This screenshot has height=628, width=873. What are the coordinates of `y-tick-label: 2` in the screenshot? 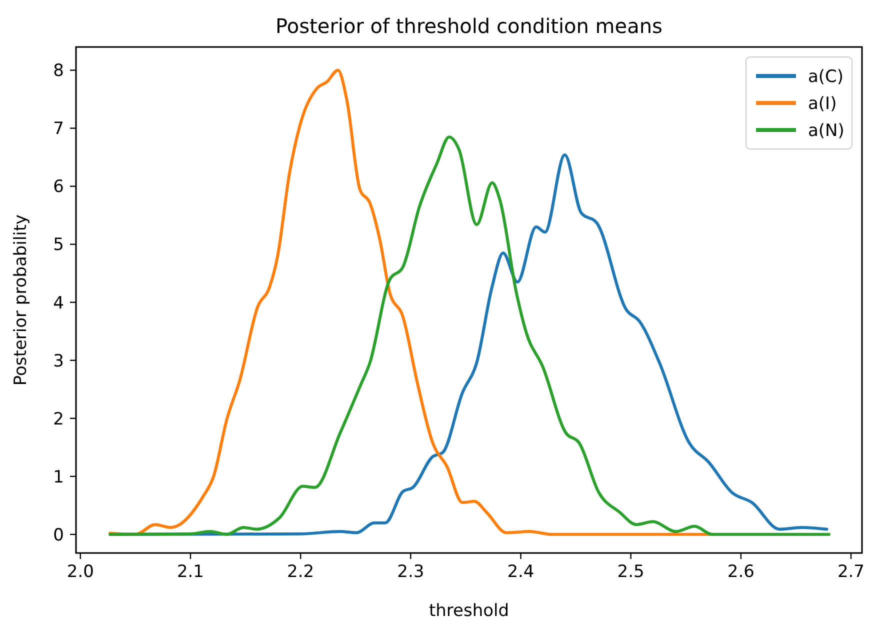 It's located at (58, 419).